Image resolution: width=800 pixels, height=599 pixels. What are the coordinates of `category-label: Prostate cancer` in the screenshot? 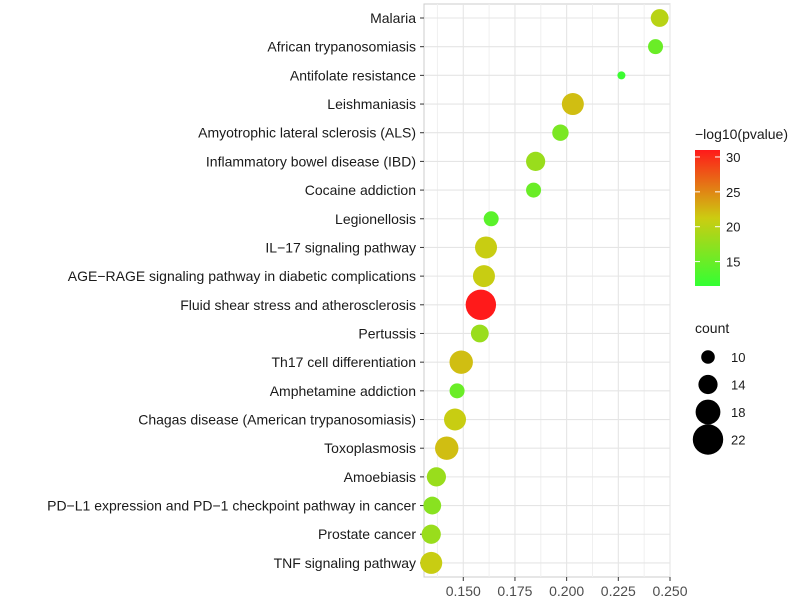 It's located at (367, 534).